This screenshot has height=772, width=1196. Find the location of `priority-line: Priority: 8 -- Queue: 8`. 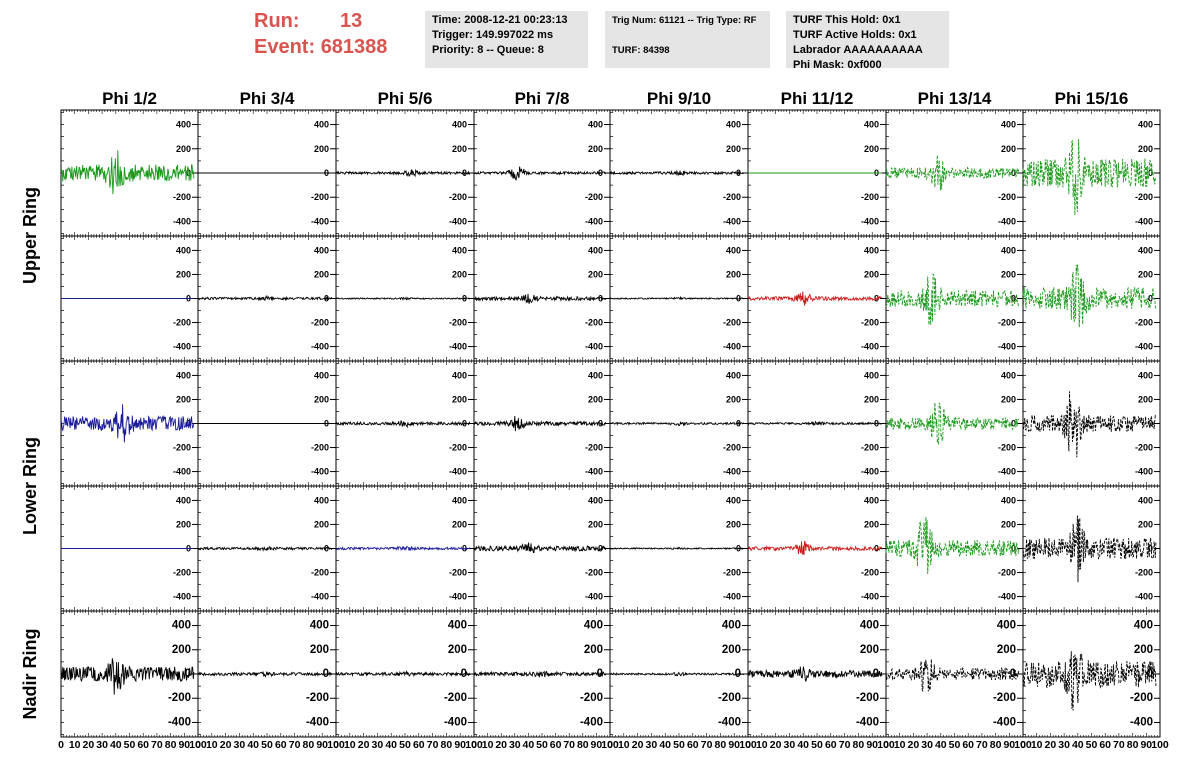

priority-line: Priority: 8 -- Queue: 8 is located at coordinates (488, 50).